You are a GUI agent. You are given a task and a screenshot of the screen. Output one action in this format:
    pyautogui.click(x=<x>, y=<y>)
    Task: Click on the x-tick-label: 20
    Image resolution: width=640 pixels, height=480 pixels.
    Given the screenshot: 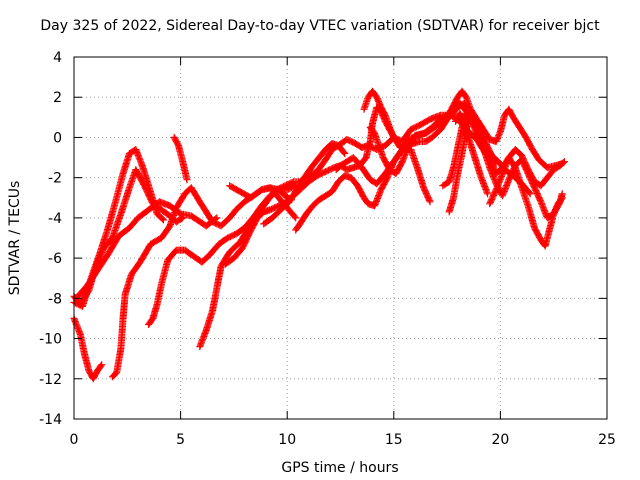 What is the action you would take?
    pyautogui.click(x=500, y=440)
    